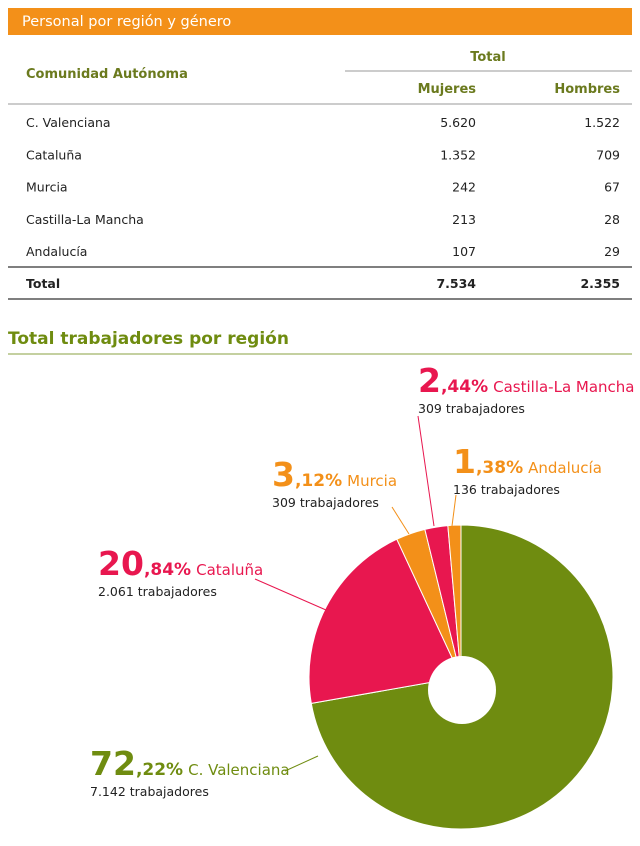 Image resolution: width=640 pixels, height=846 pixels. I want to click on row-label: Murcia, so click(47, 187).